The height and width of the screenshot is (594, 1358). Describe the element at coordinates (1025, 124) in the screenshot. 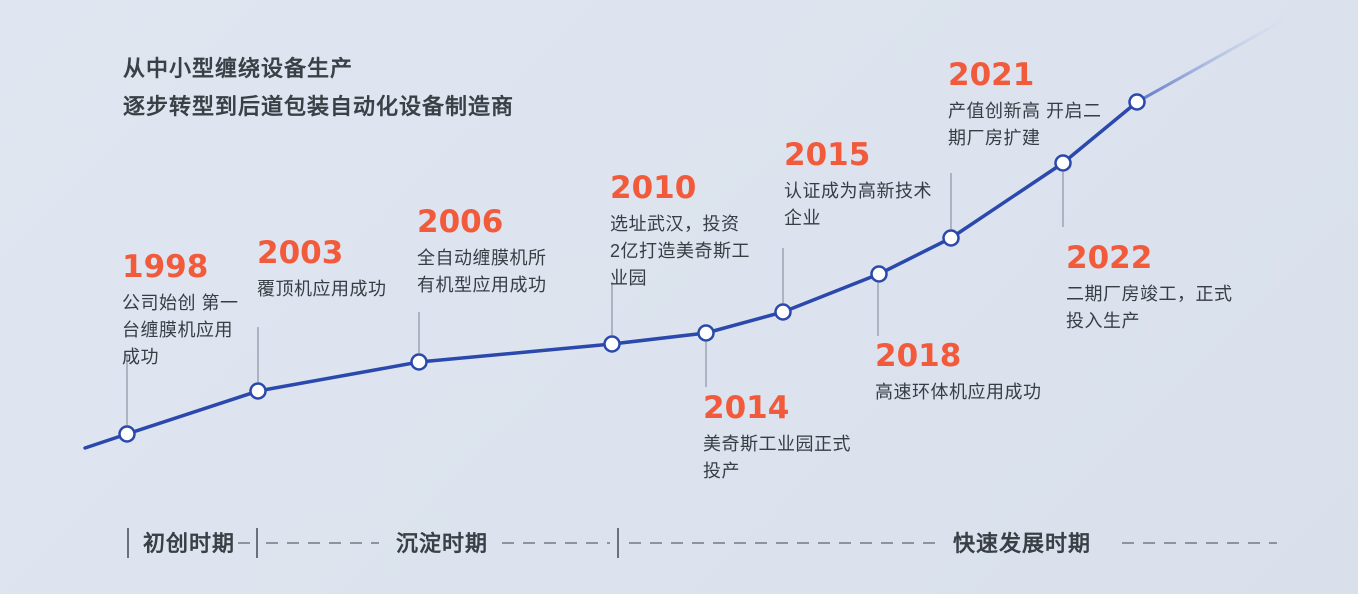

I see `milestone-desc: 产值创新高 开启二 期厂房扩建` at that location.